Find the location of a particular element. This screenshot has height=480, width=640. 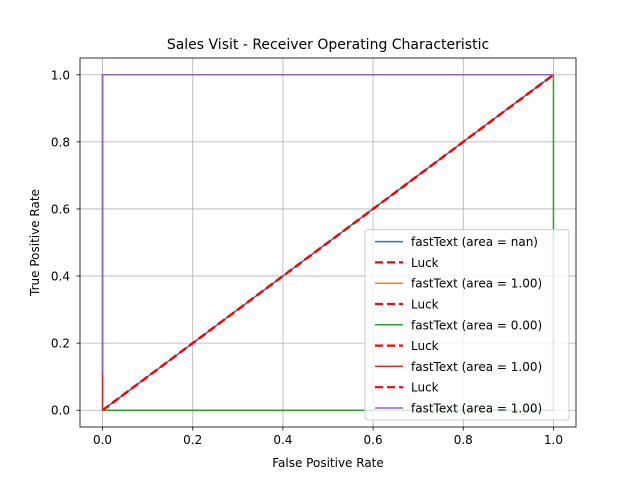

legend-box is located at coordinates (467, 325).